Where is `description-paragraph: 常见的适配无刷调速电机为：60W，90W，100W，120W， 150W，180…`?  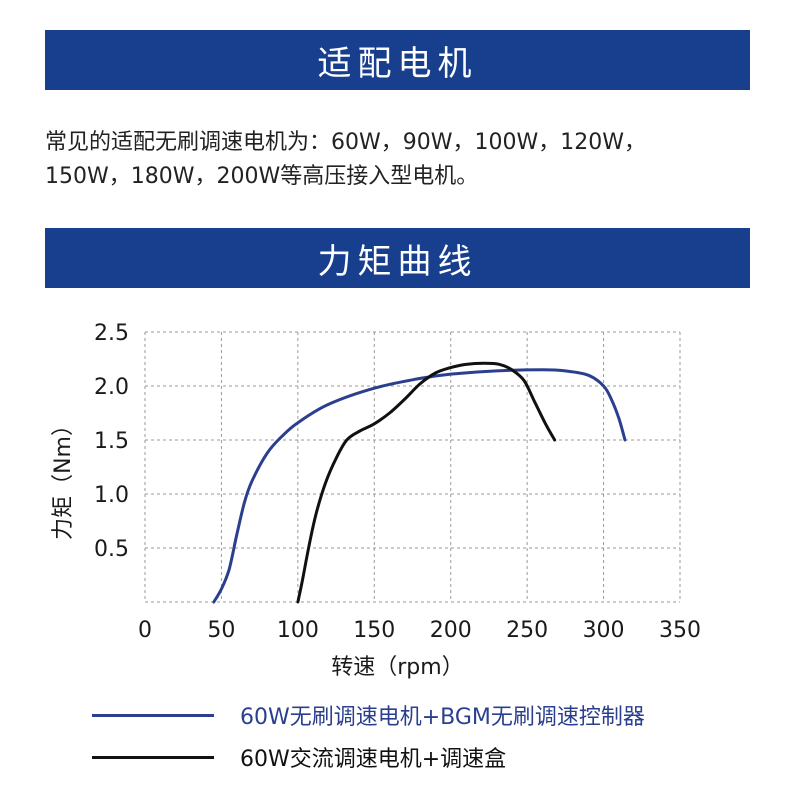 description-paragraph: 常见的适配无刷调速电机为：60W，90W，100W，120W， 150W，180… is located at coordinates (405, 160).